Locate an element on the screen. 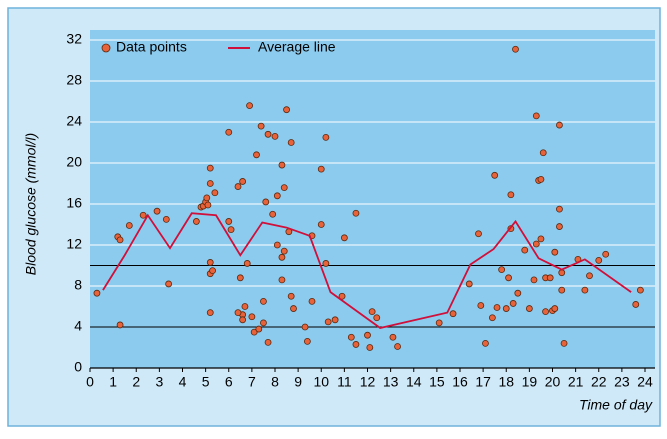 The image size is (667, 439). x-tick-label: 17 is located at coordinates (483, 382).